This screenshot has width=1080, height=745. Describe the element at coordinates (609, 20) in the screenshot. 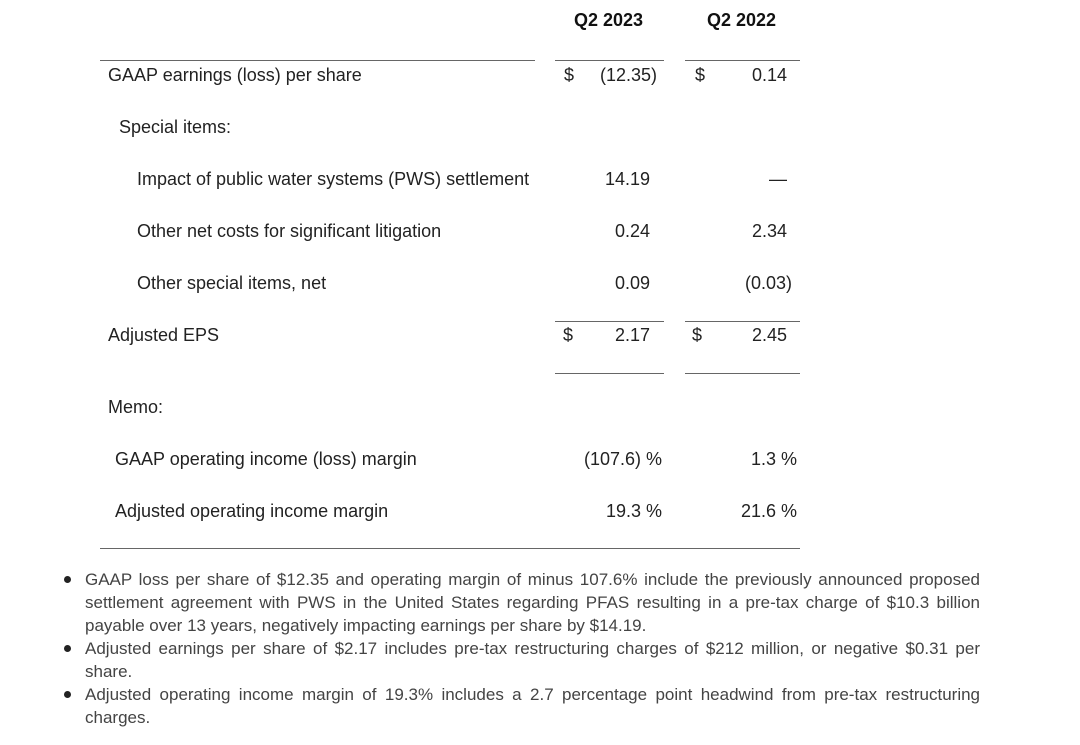

I see `column-header-q2-2023: Q2 2023` at that location.